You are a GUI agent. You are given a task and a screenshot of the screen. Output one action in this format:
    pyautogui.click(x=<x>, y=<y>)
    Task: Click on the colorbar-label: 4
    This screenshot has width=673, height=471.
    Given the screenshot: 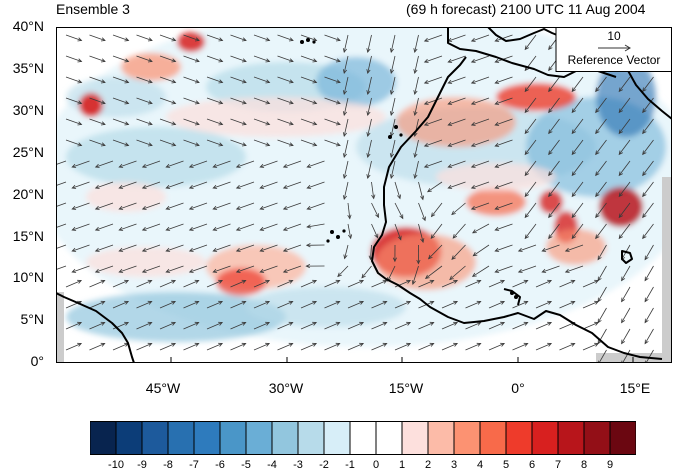 What is the action you would take?
    pyautogui.click(x=480, y=465)
    